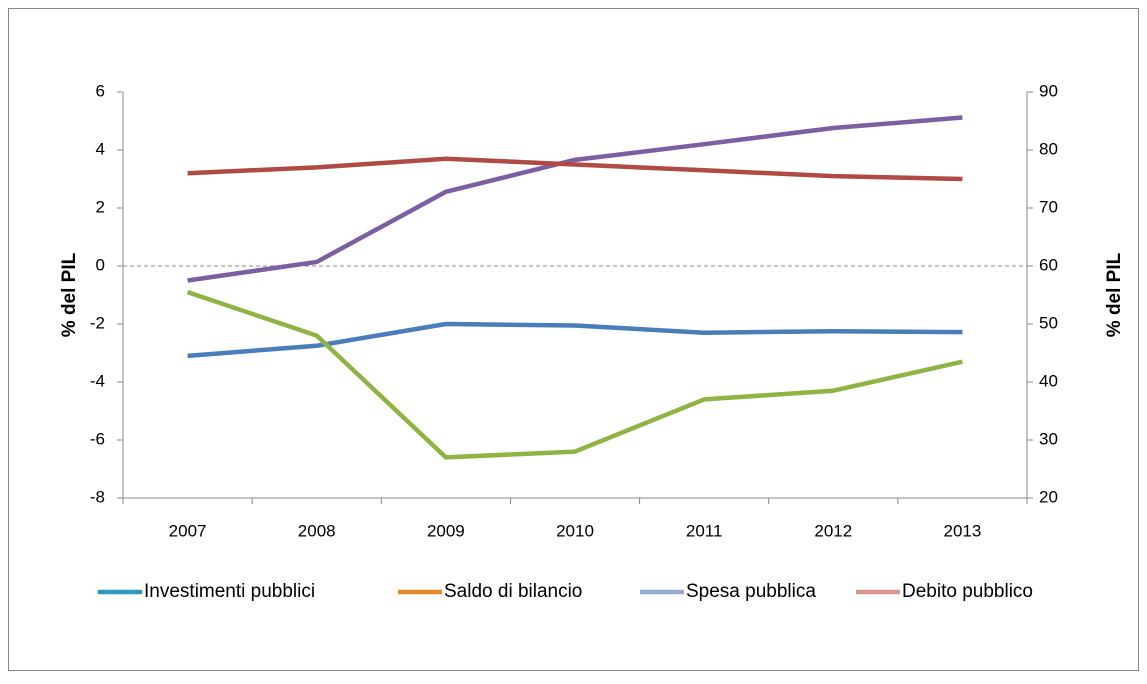 The width and height of the screenshot is (1147, 684). Describe the element at coordinates (1048, 148) in the screenshot. I see `y2-tick-label: 80` at that location.